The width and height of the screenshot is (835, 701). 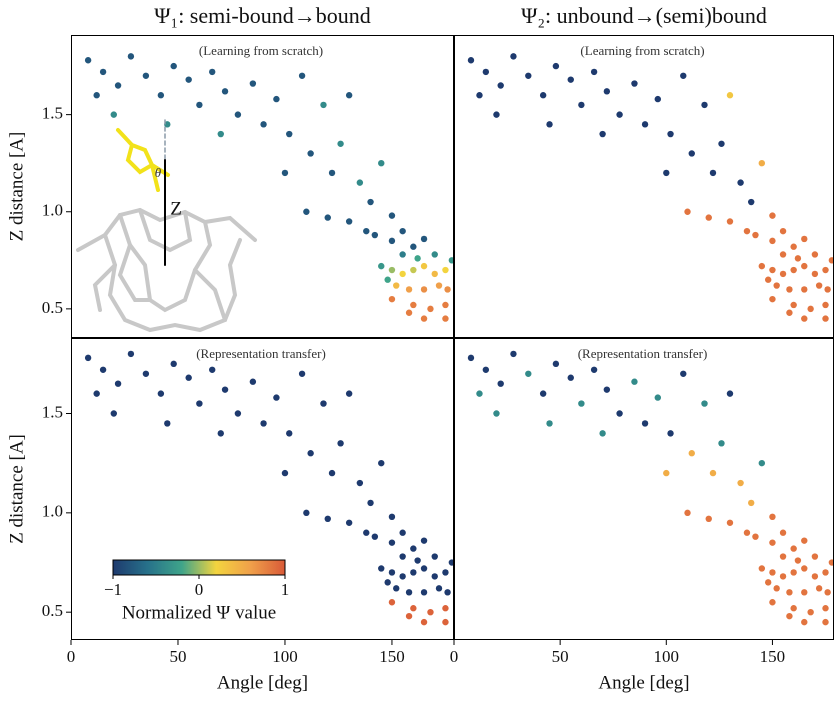 I want to click on y-tick-label: 0.5, so click(x=52, y=610).